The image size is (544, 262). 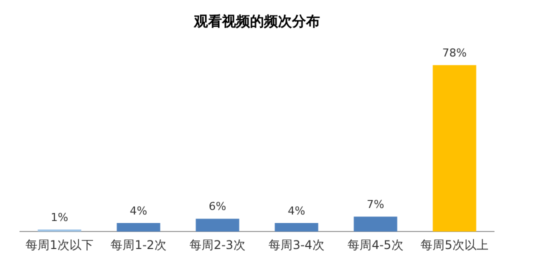 What do you see at coordinates (138, 245) in the screenshot?
I see `x-tick-label: 每周1-2次` at bounding box center [138, 245].